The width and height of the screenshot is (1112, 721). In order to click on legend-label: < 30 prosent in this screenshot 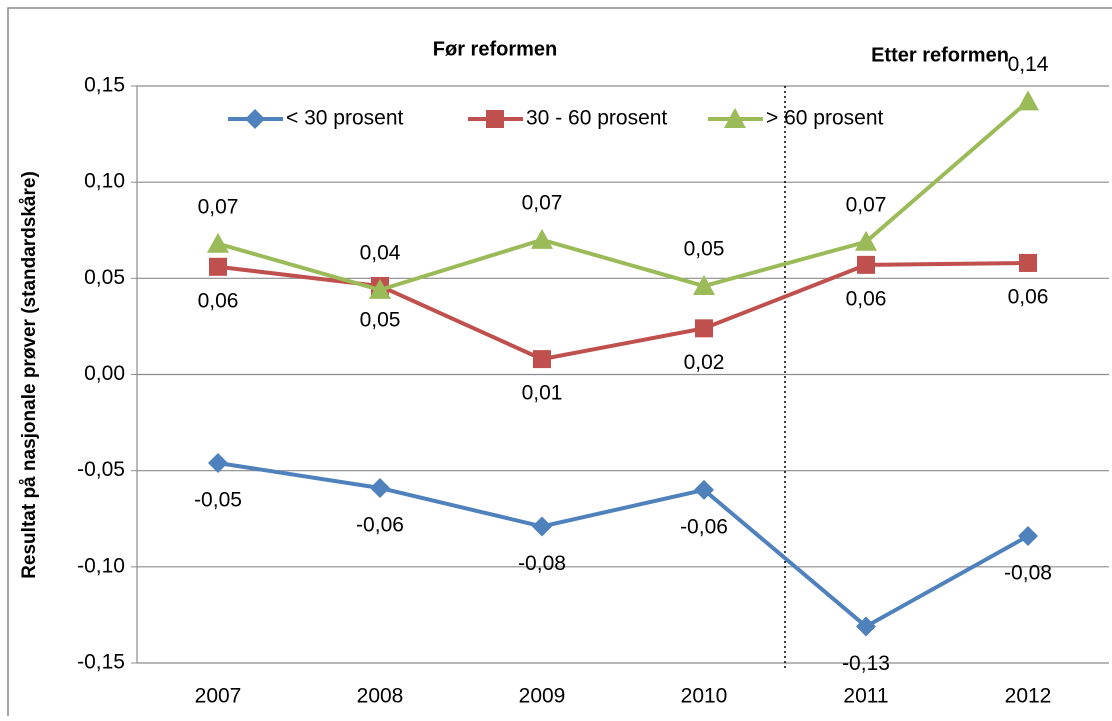, I will do `click(345, 118)`.